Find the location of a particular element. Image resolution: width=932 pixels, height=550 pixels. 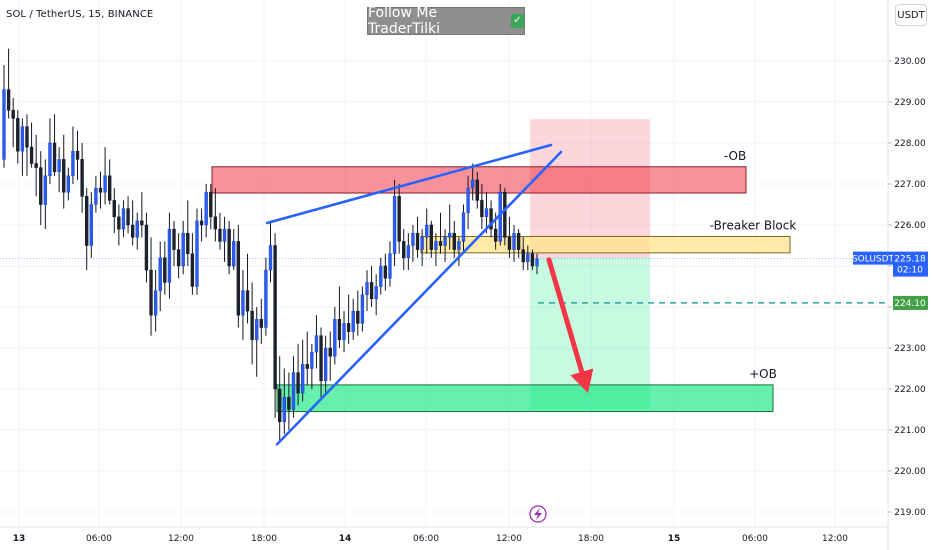

zone-label: -Breaker Block is located at coordinates (753, 225).